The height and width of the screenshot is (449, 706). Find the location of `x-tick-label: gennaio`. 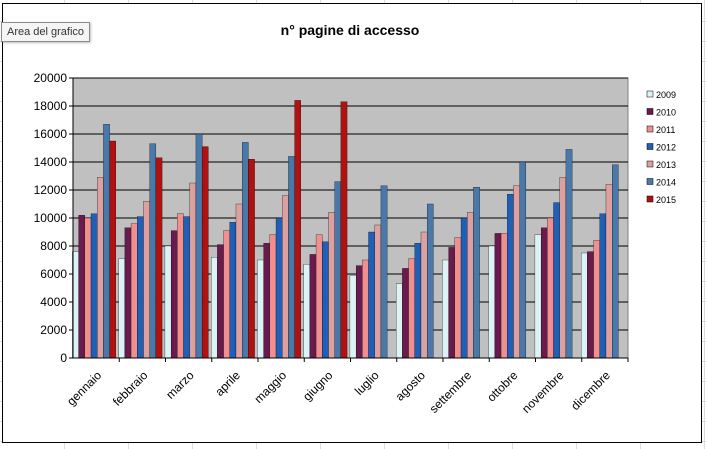

x-tick-label: gennaio is located at coordinates (84, 388).